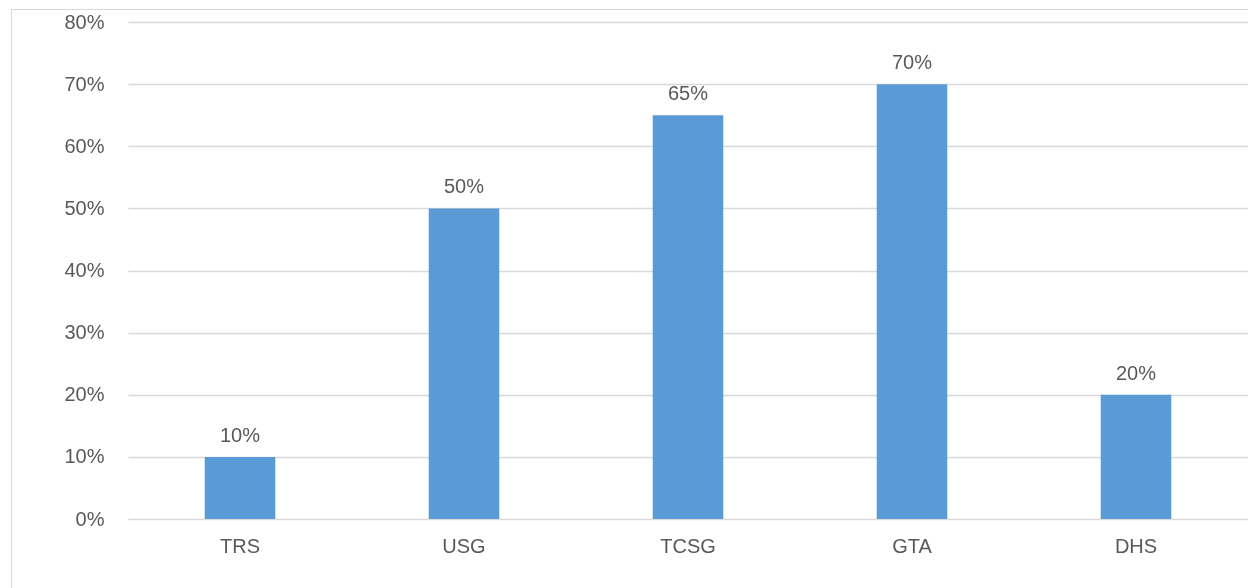  What do you see at coordinates (464, 545) in the screenshot?
I see `x-tick-label: USG` at bounding box center [464, 545].